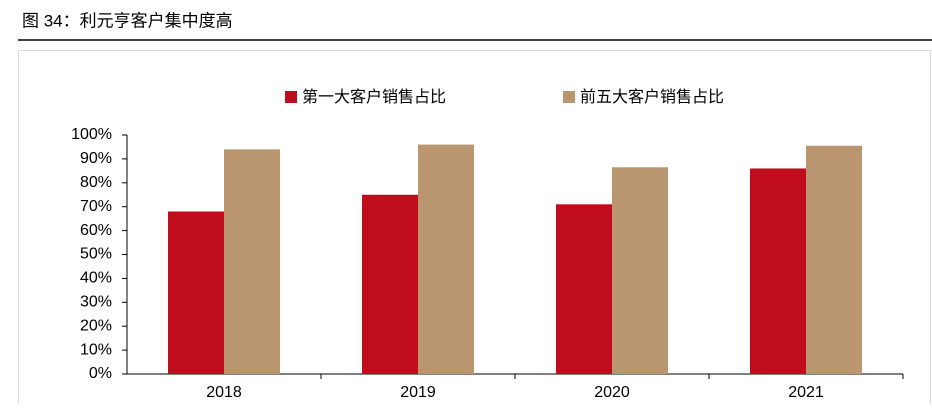 This screenshot has height=409, width=932. Describe the element at coordinates (374, 97) in the screenshot. I see `legend-label: 第一大客户销售占比` at that location.